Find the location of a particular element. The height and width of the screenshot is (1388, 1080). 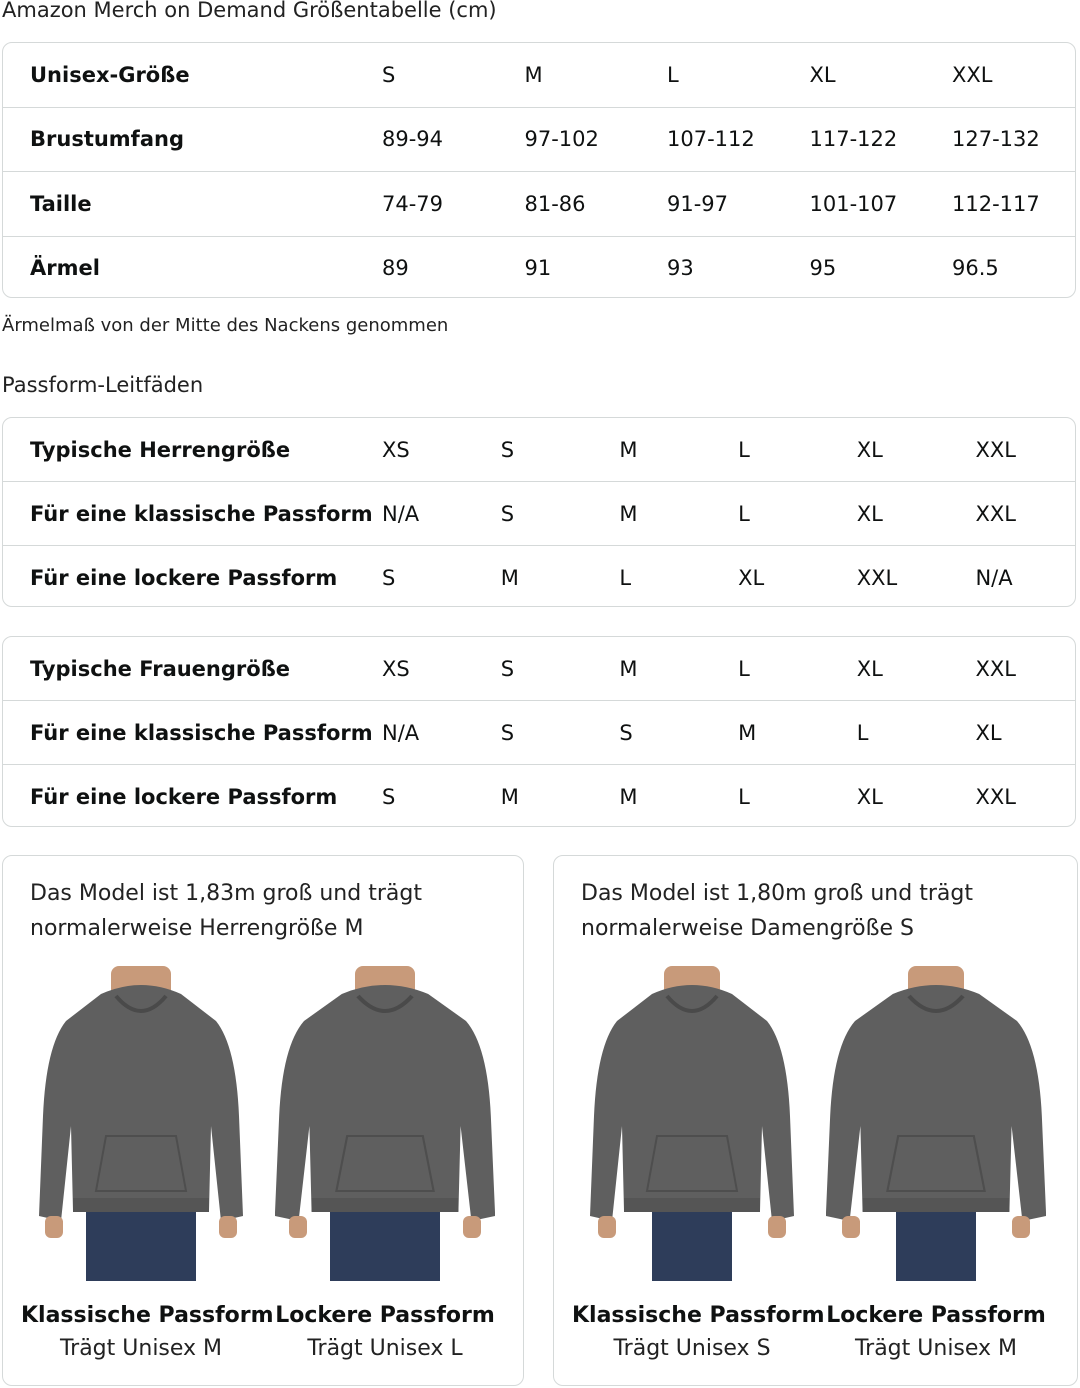

table-row: Taille 74-79 81-86 91-97 101-107 112-117 is located at coordinates (539, 203).